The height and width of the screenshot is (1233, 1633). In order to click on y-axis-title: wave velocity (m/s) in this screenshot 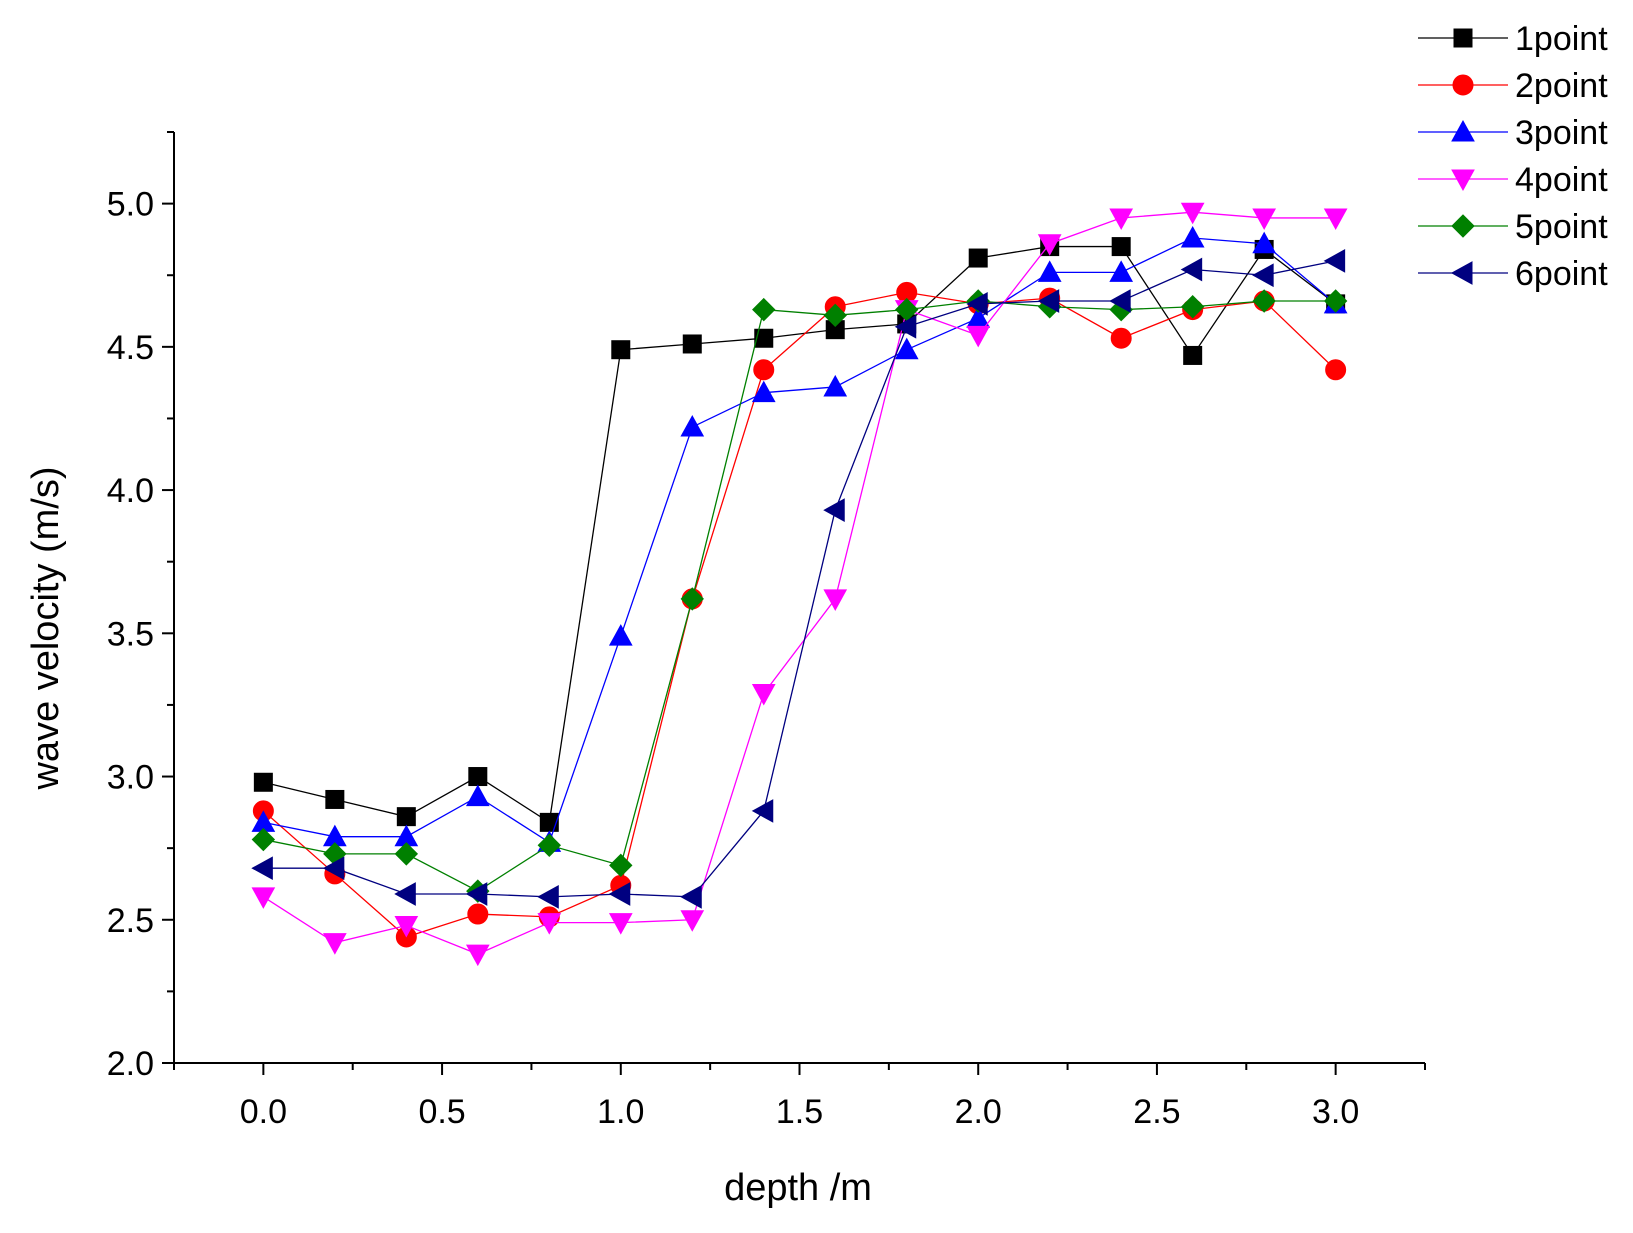, I will do `click(46, 628)`.